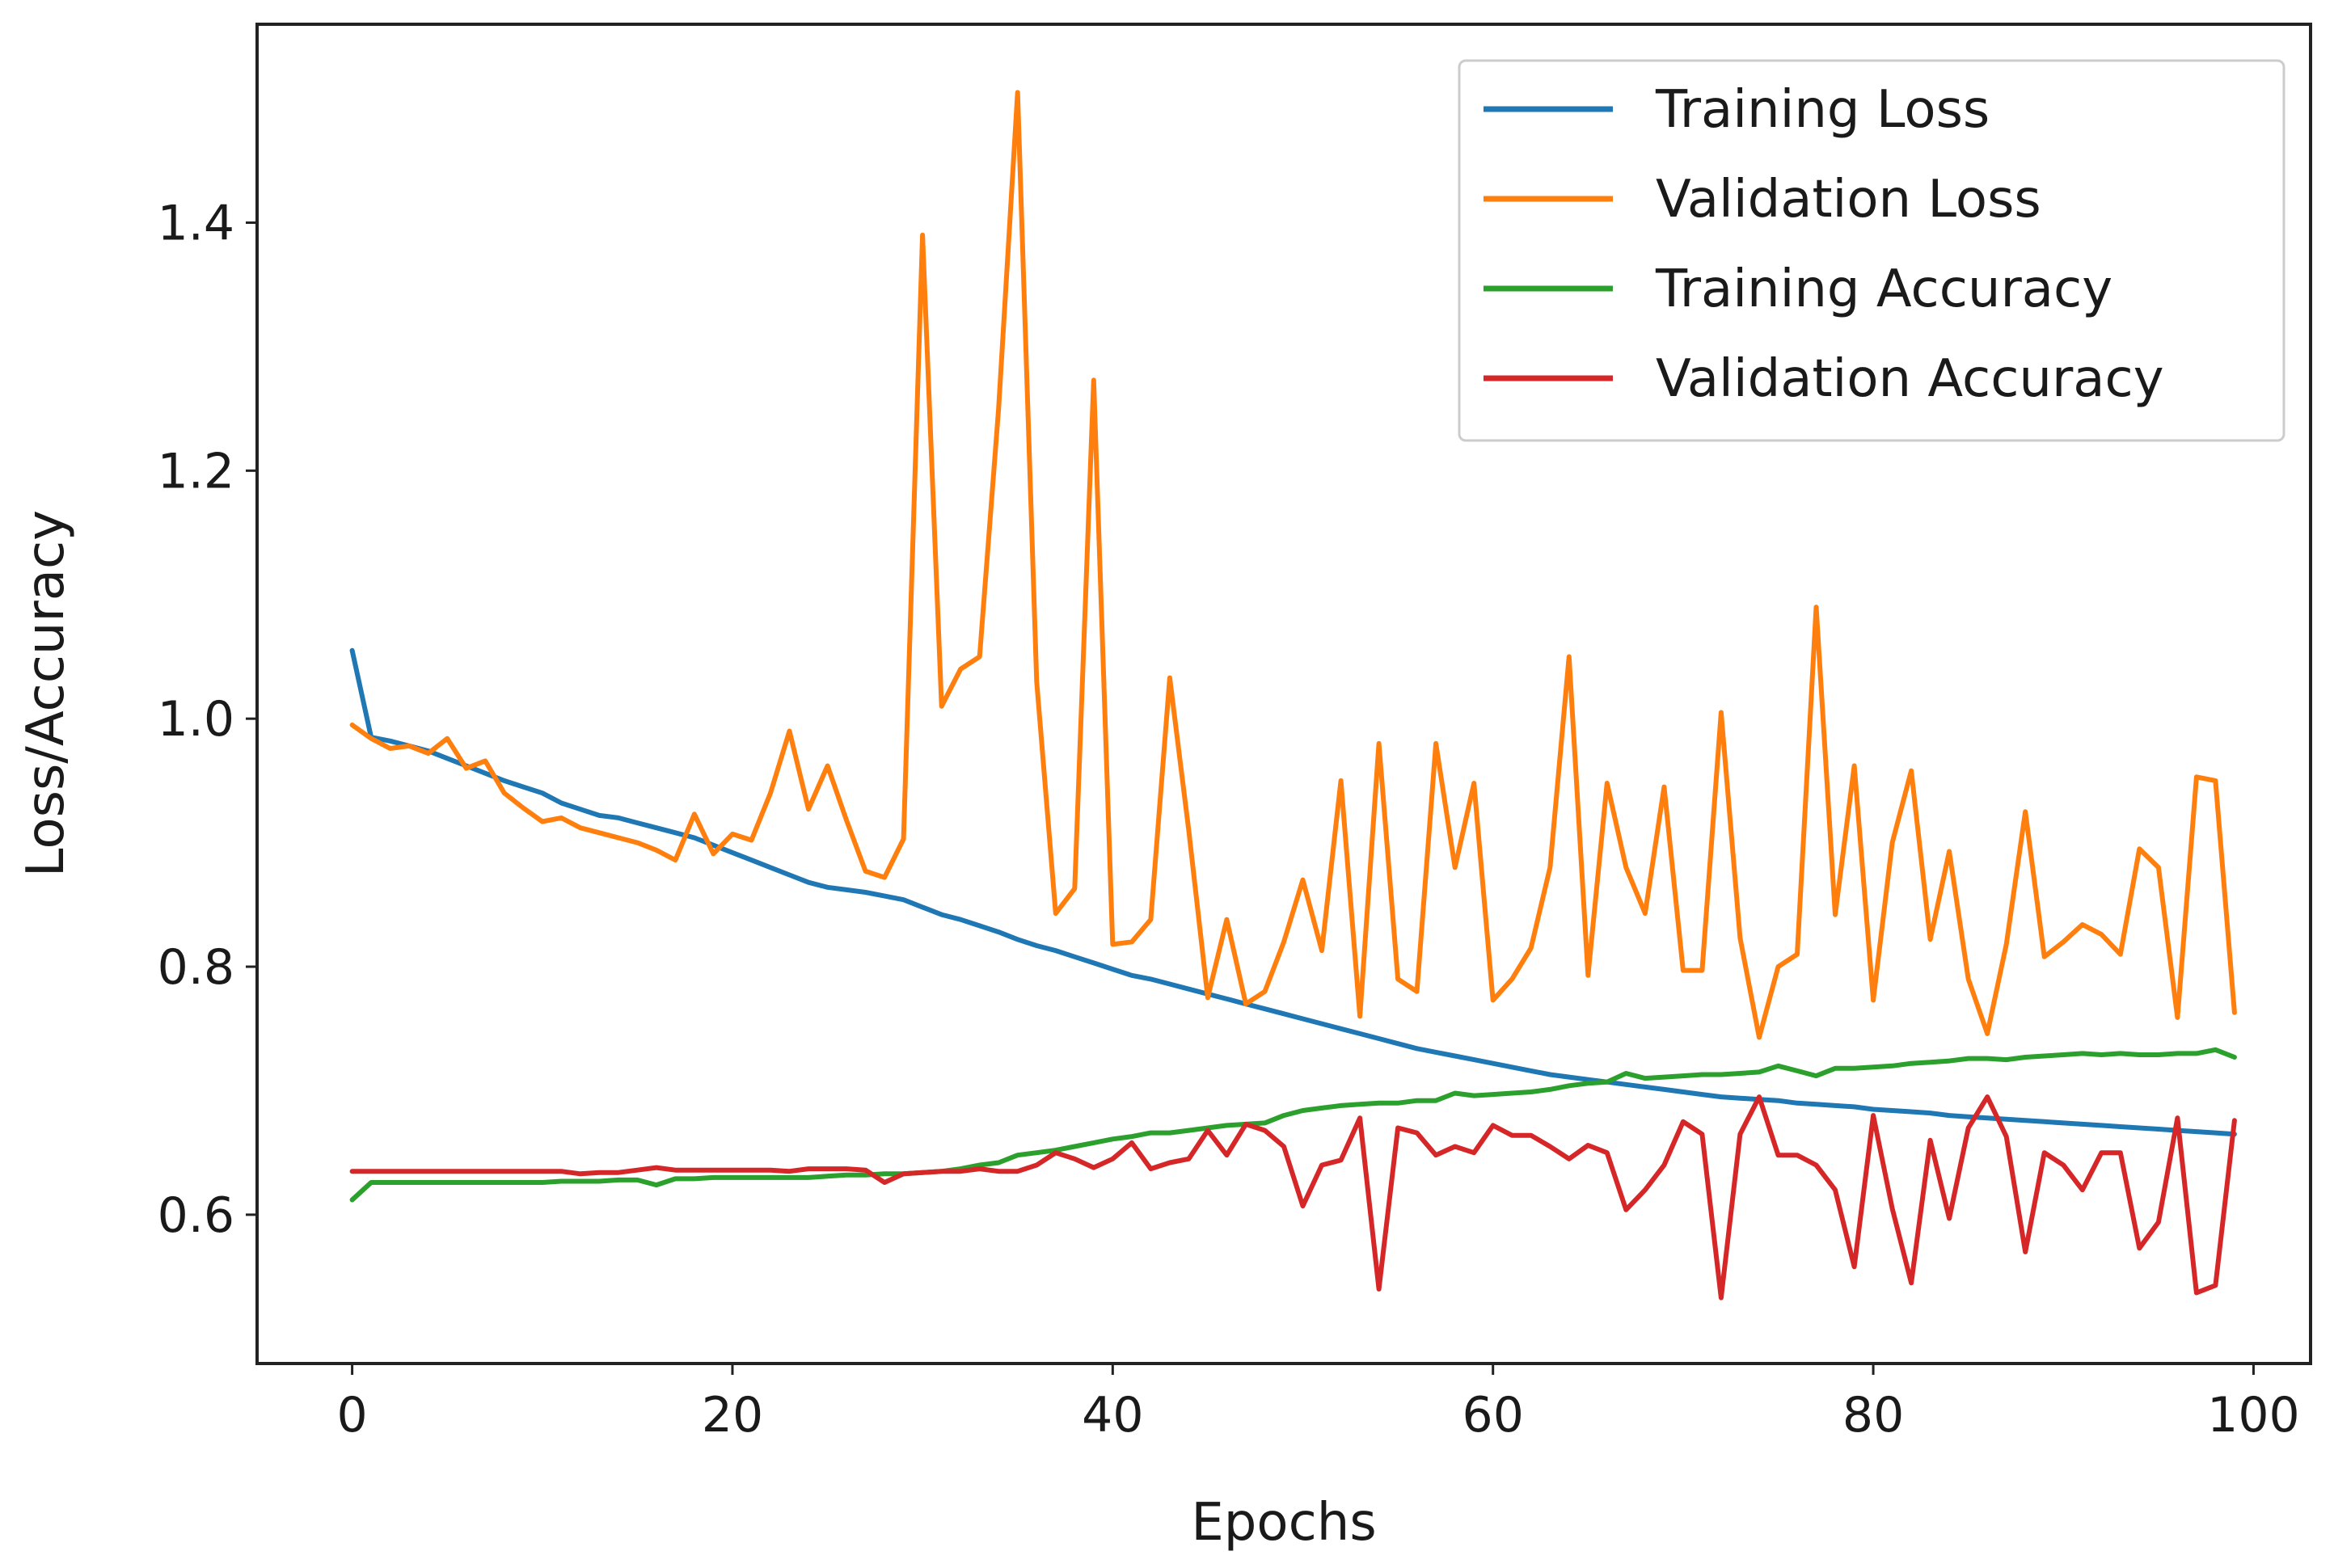 The width and height of the screenshot is (2334, 1568). I want to click on x-tick-label: 40, so click(1112, 1415).